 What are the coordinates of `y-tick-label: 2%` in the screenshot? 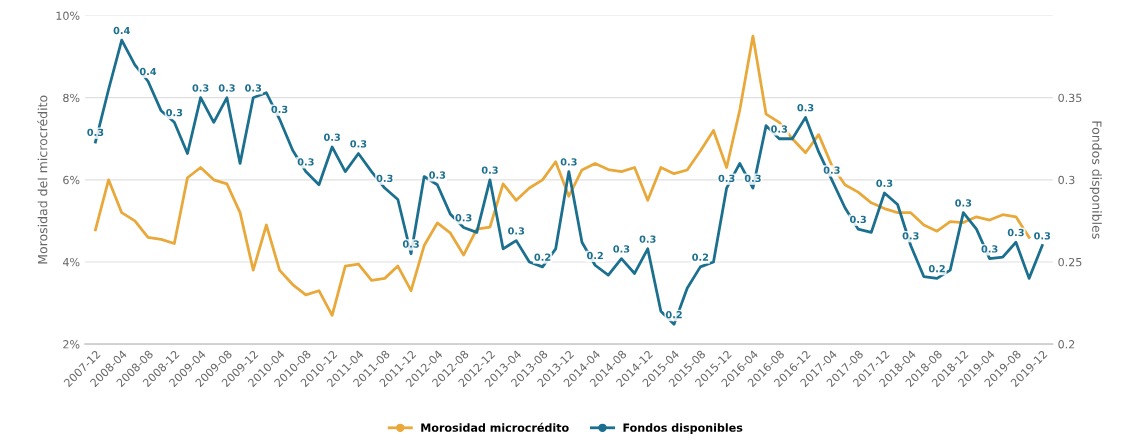 It's located at (71, 344).